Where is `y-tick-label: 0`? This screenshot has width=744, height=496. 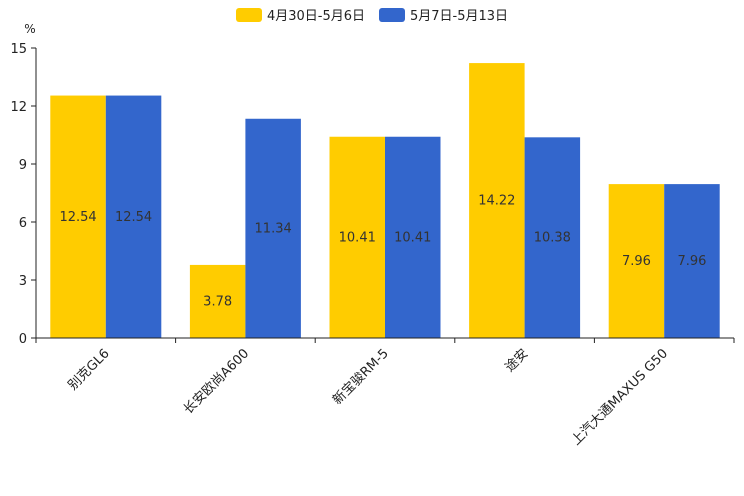
y-tick-label: 0 is located at coordinates (23, 339).